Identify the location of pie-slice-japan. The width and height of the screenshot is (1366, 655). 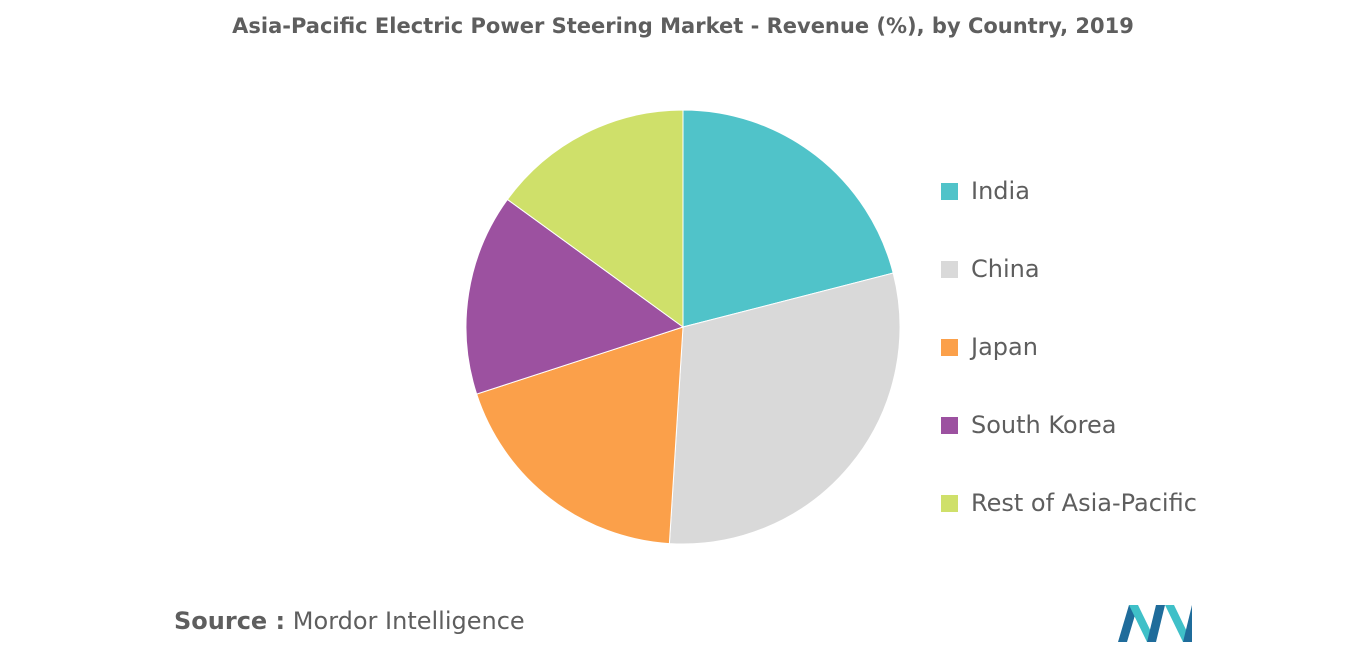
(579, 435).